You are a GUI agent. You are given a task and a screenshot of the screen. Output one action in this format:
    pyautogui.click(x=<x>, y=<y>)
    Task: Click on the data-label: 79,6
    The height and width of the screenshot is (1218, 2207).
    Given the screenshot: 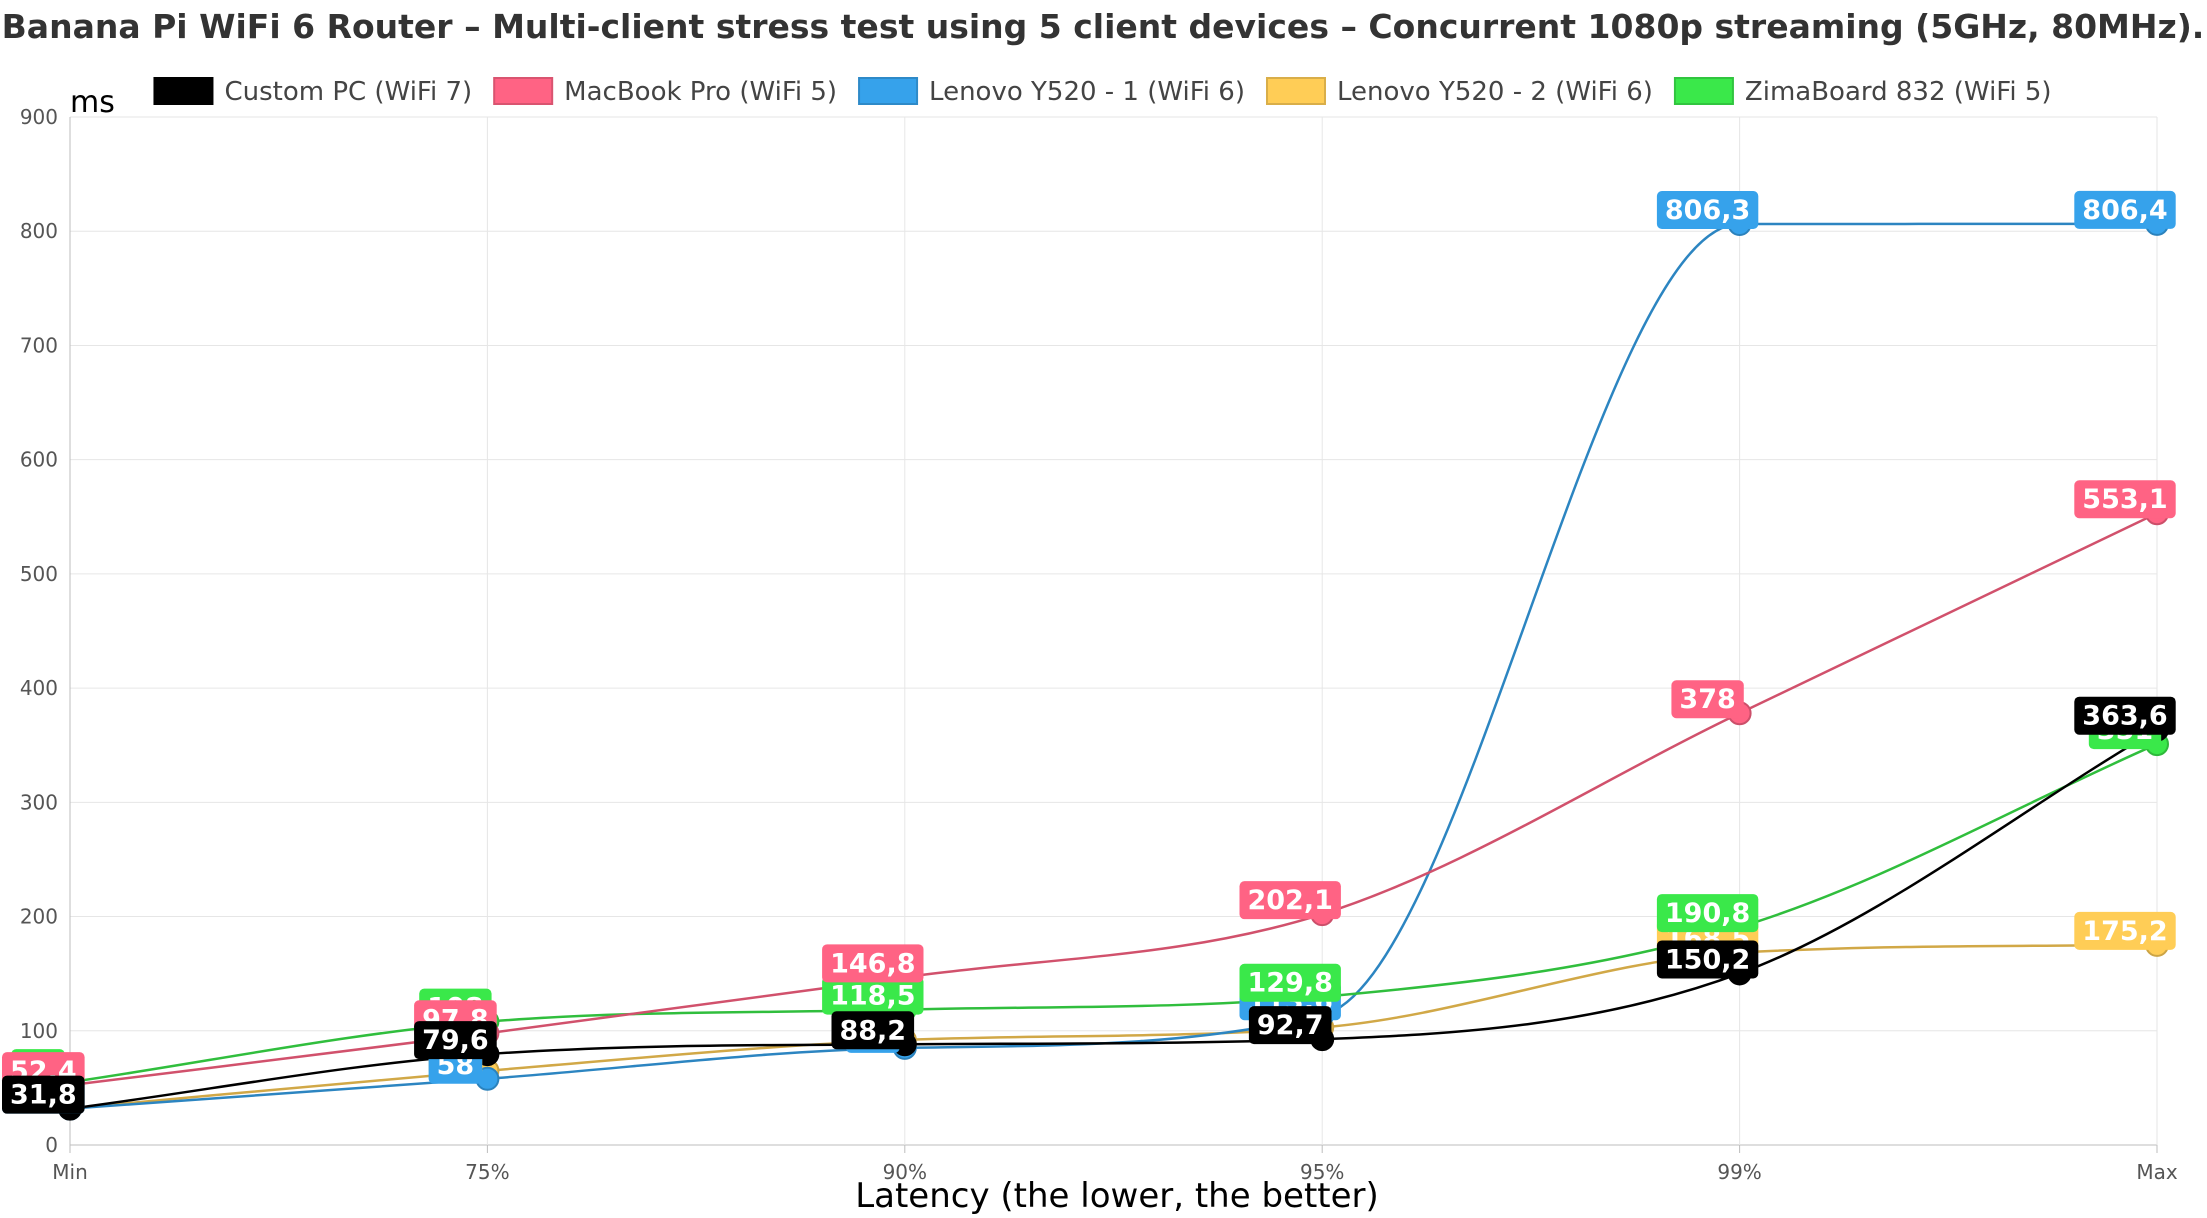 What is the action you would take?
    pyautogui.click(x=455, y=1040)
    